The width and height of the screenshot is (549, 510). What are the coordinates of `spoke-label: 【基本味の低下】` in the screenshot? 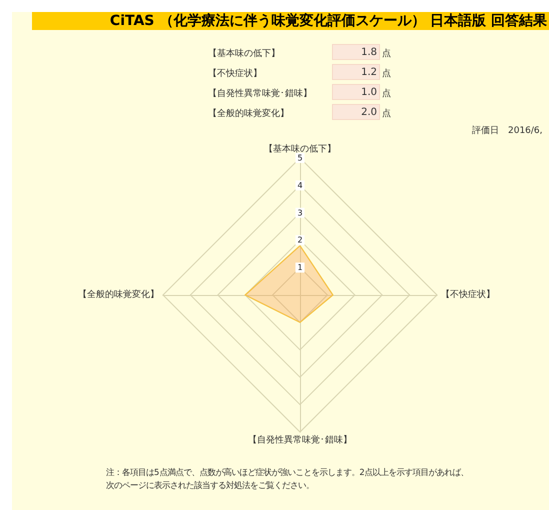 It's located at (300, 149).